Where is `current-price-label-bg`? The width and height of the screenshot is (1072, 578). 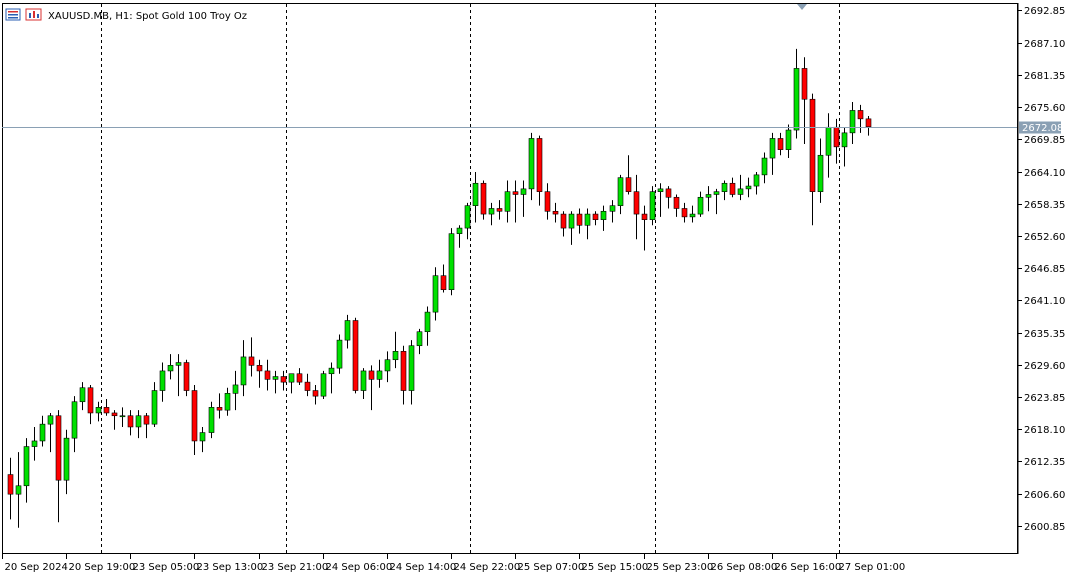
current-price-label-bg is located at coordinates (1040, 127).